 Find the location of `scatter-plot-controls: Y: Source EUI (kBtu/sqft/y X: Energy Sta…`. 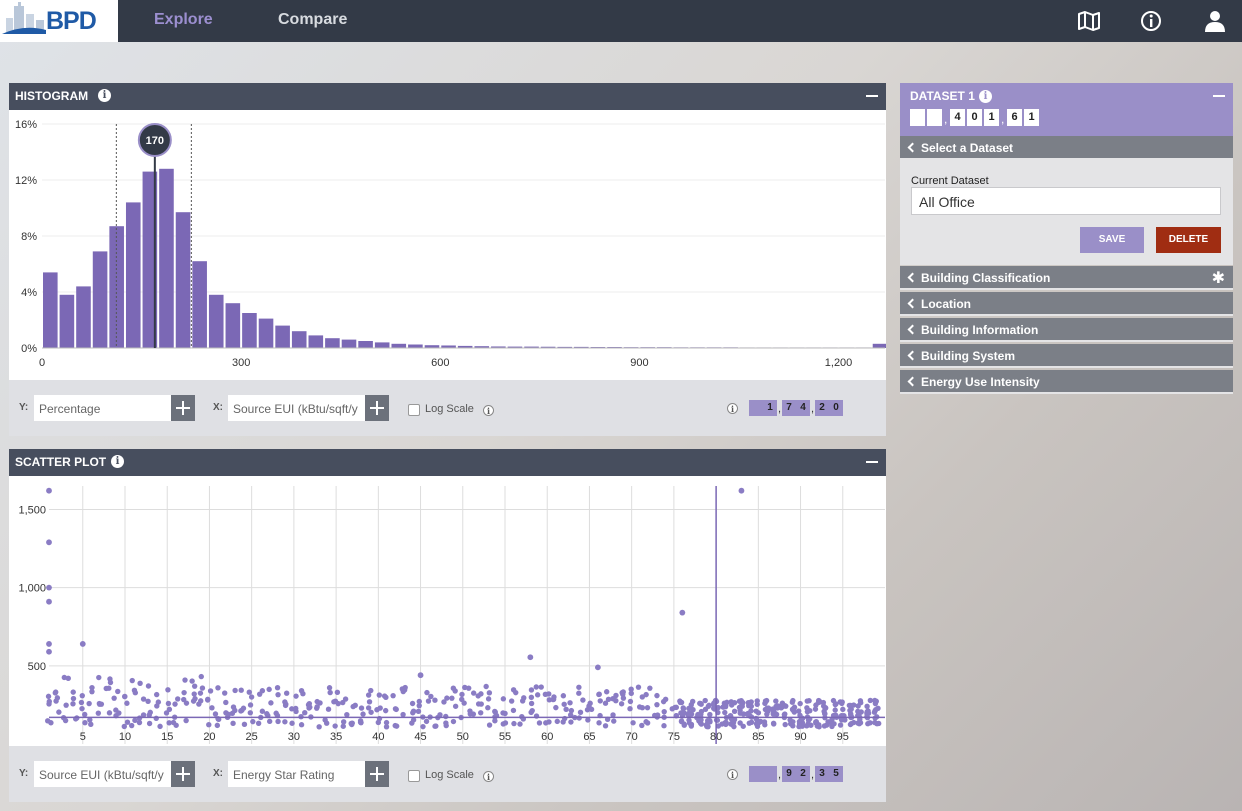

scatter-plot-controls: Y: Source EUI (kBtu/sqft/y X: Energy Sta… is located at coordinates (447, 774).